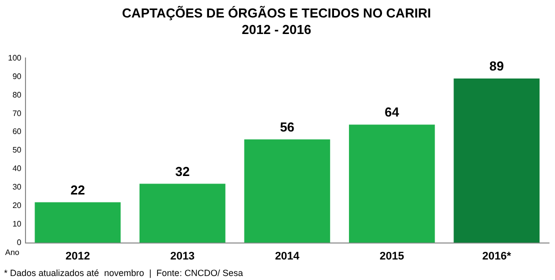 The height and width of the screenshot is (280, 555). What do you see at coordinates (17, 150) in the screenshot?
I see `y-tick-label: 50` at bounding box center [17, 150].